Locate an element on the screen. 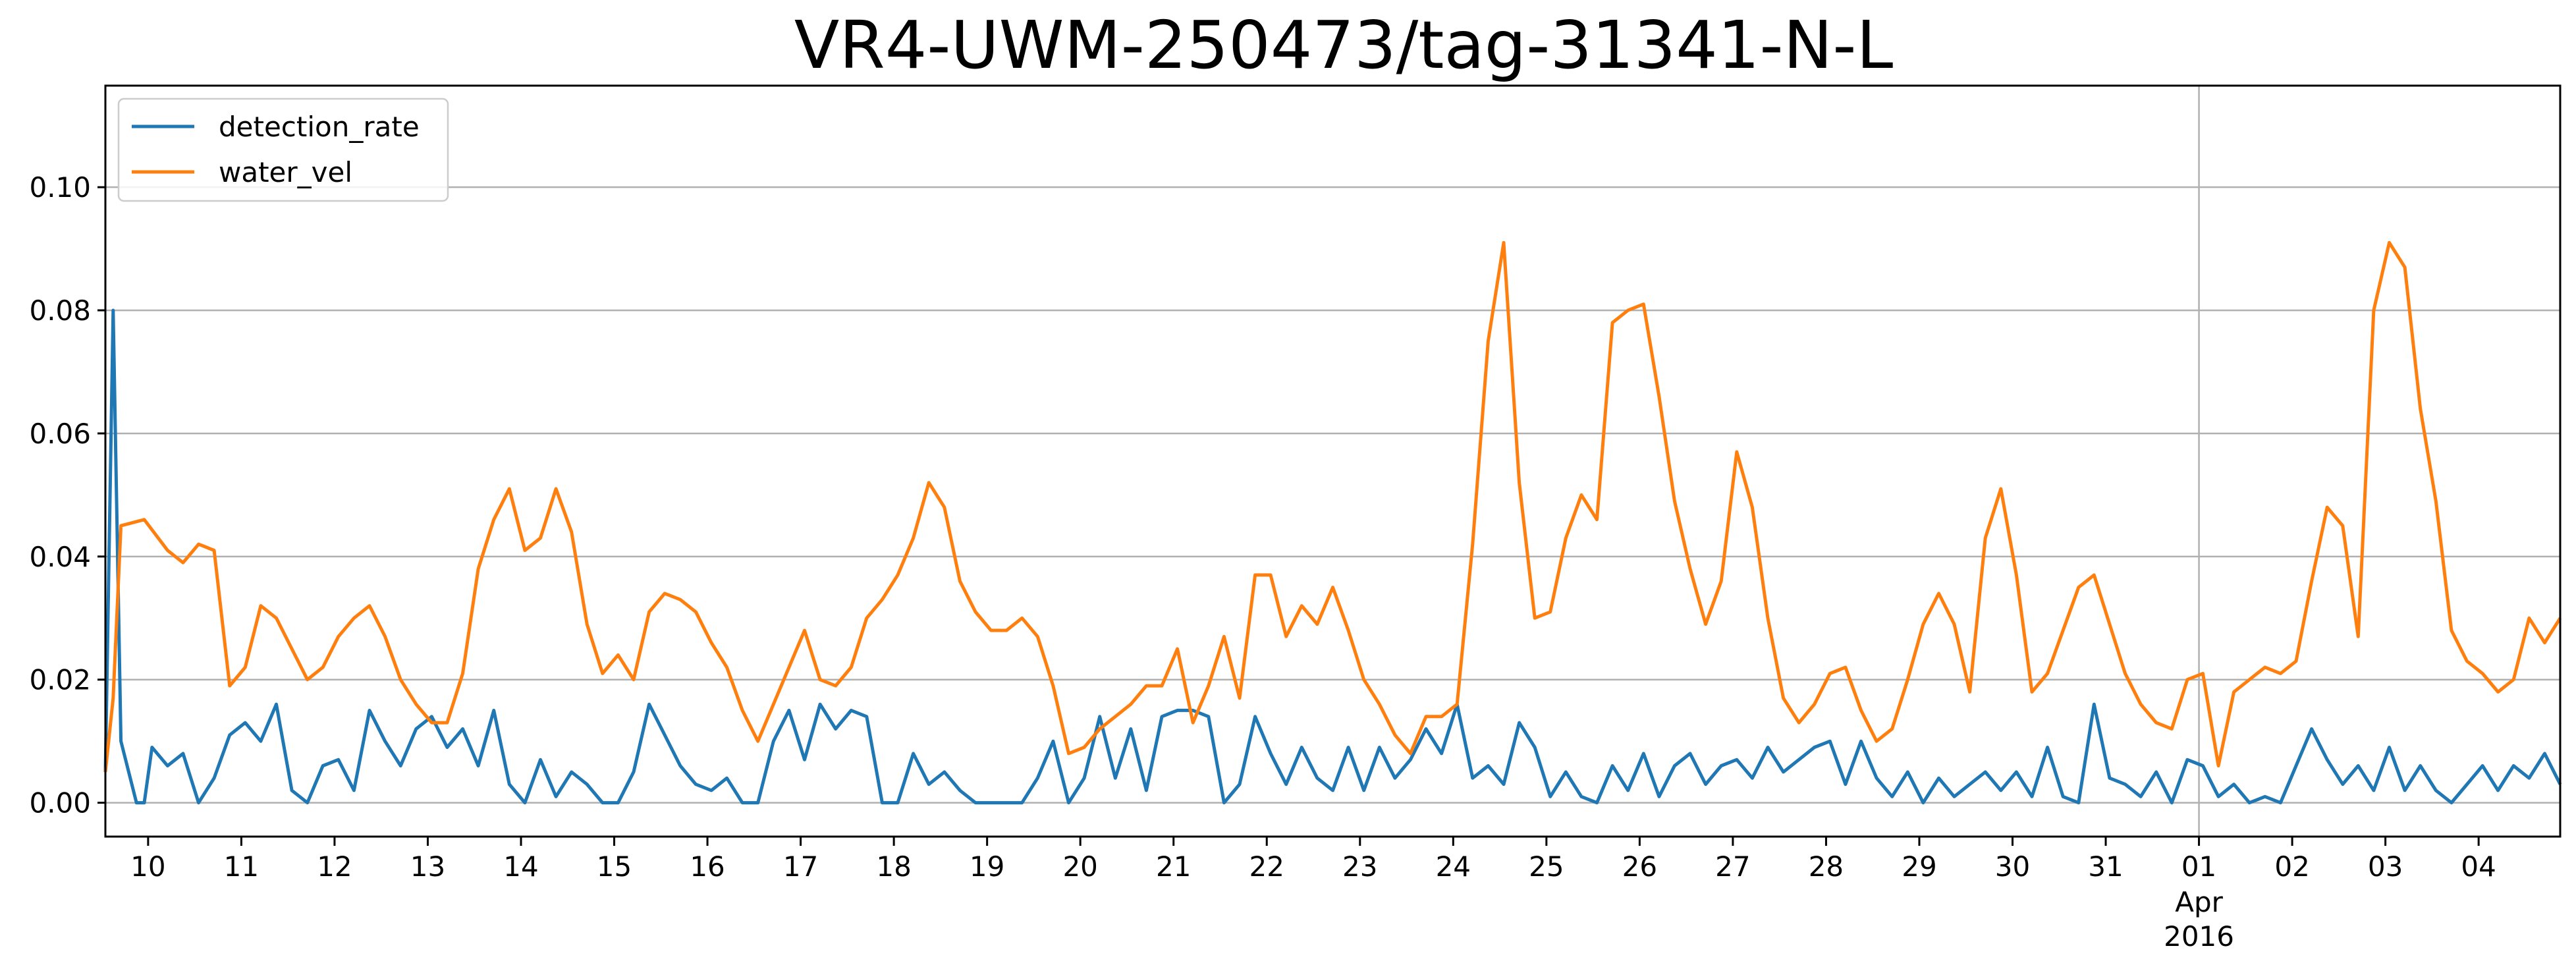 The height and width of the screenshot is (969, 2576). x-tick-label: 15 is located at coordinates (614, 866).